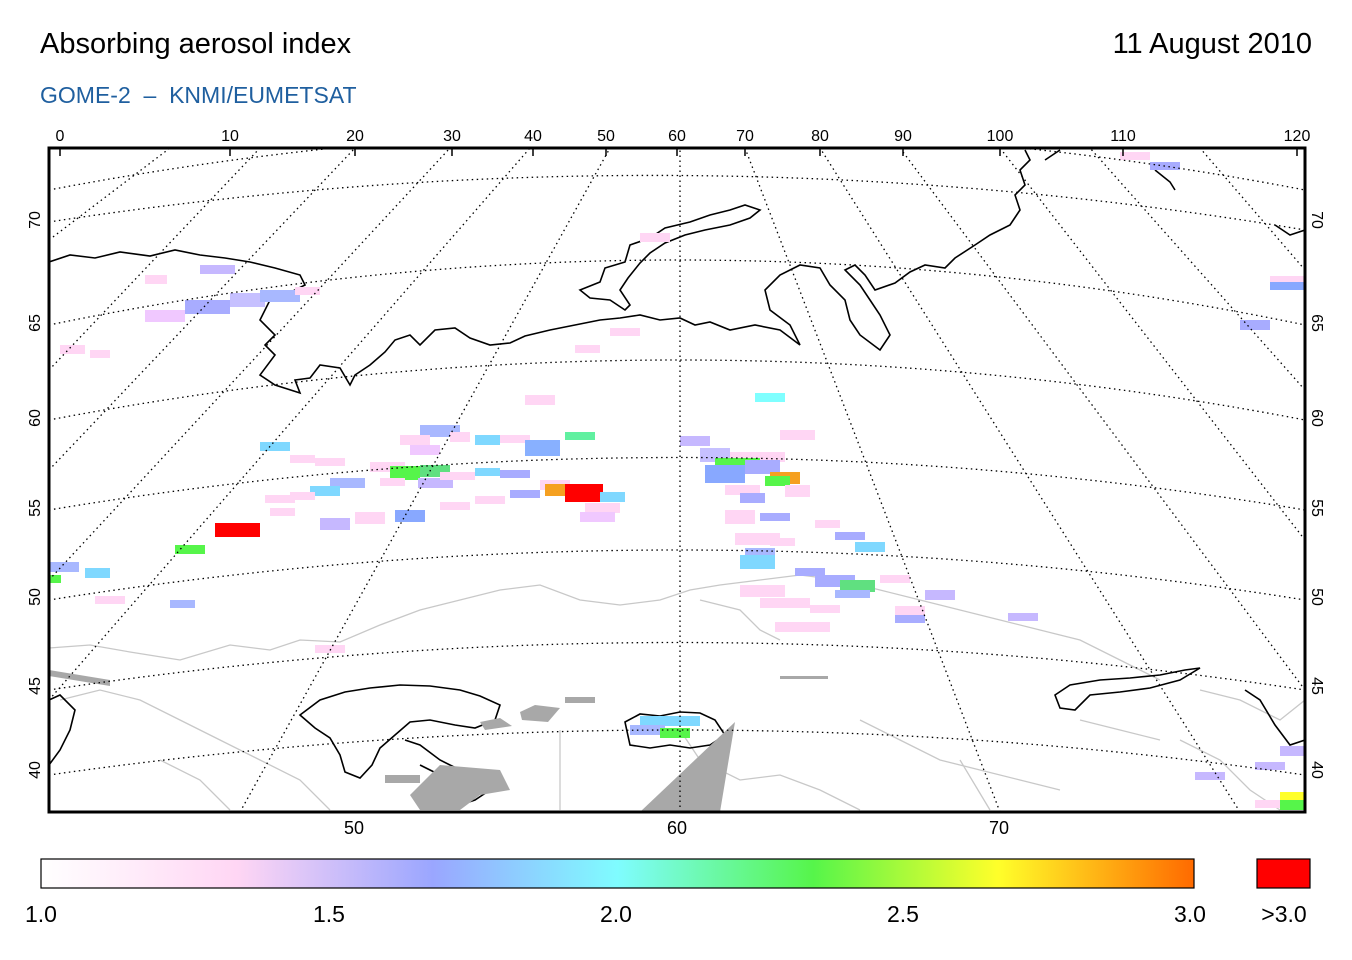 The image size is (1352, 960). What do you see at coordinates (1316, 495) in the screenshot?
I see `right-axis-labels: 70 65 60 55 50 45 40` at bounding box center [1316, 495].